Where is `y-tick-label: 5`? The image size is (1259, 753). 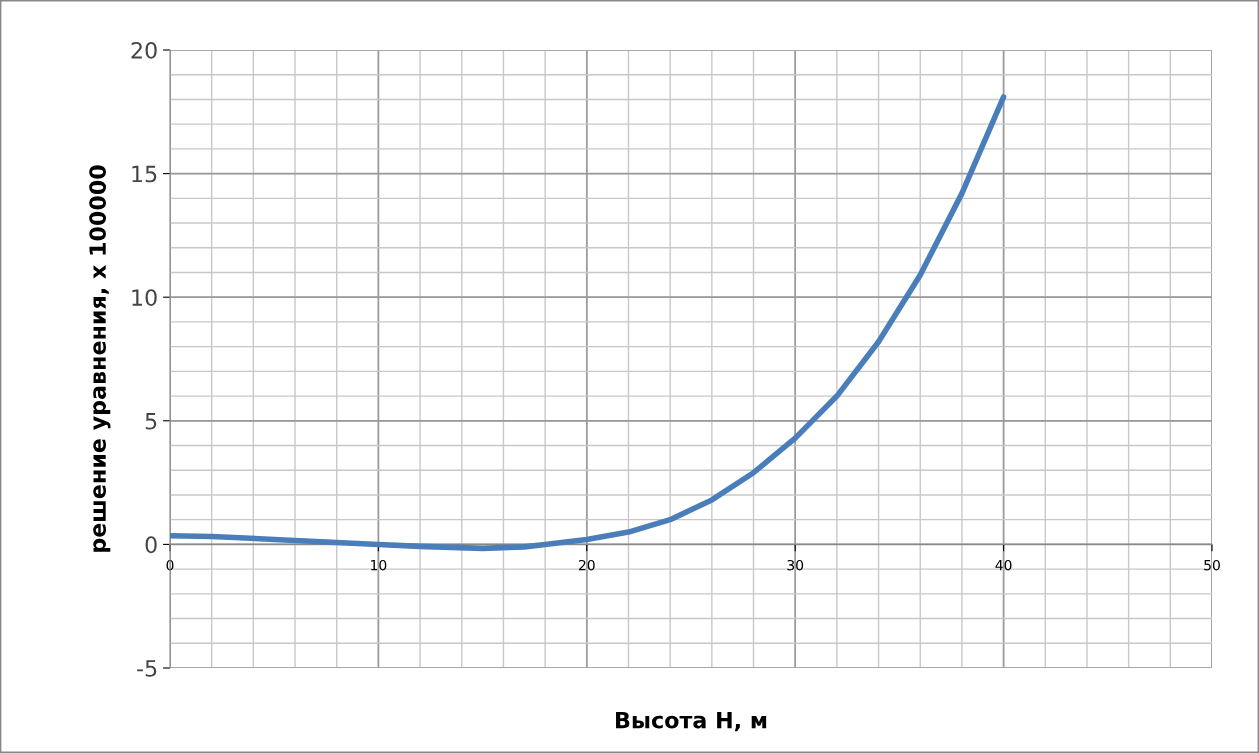
y-tick-label: 5 is located at coordinates (151, 421).